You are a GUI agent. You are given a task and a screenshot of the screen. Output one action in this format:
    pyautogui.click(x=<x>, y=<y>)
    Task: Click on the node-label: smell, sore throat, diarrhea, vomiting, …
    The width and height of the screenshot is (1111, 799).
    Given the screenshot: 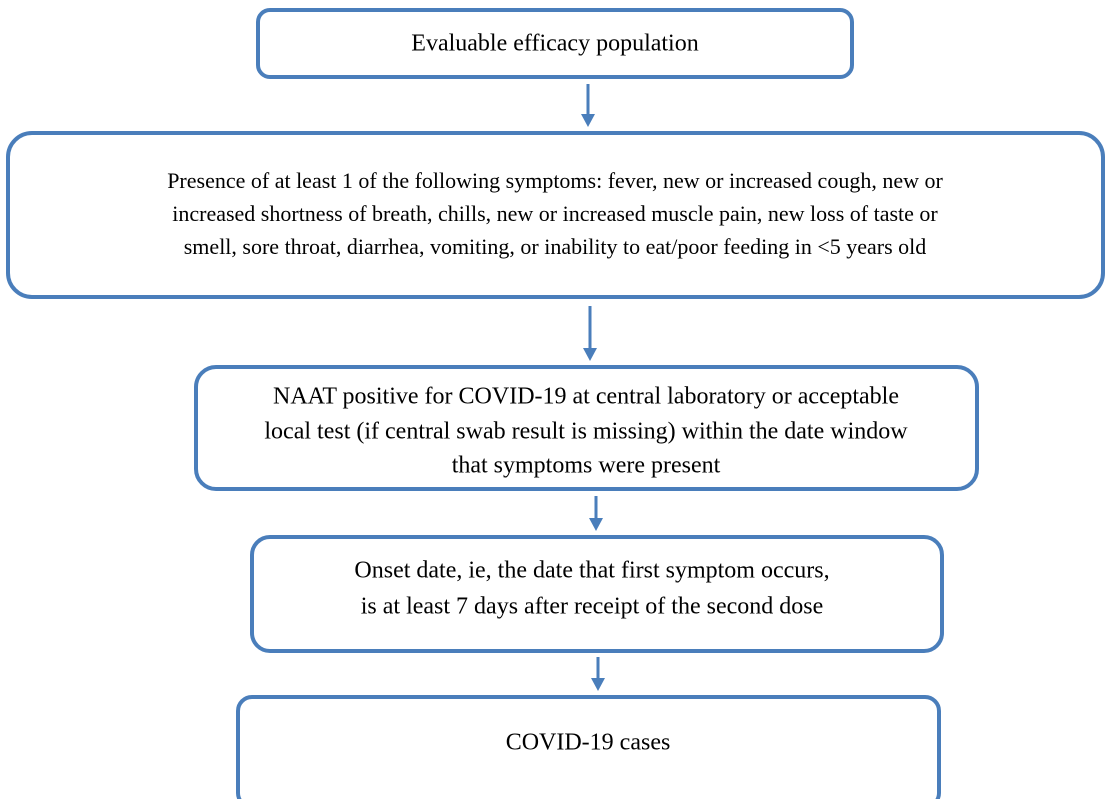 What is the action you would take?
    pyautogui.click(x=555, y=246)
    